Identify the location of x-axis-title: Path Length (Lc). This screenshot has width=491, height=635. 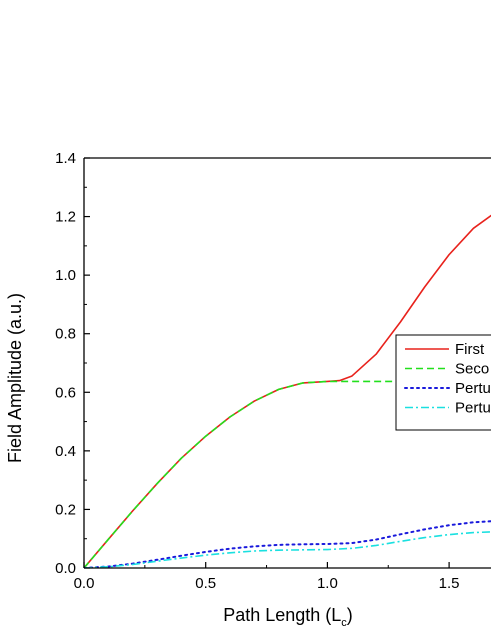
(288, 617).